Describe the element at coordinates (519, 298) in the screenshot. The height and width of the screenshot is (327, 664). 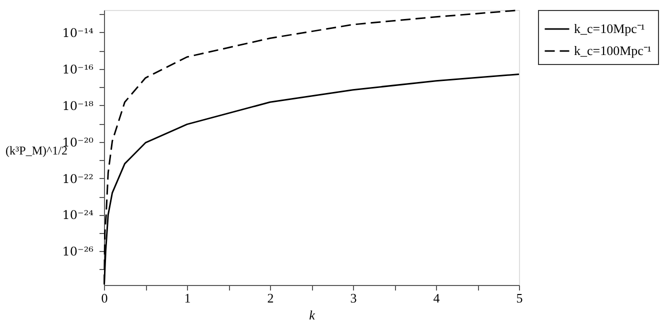
I see `x-tick-label: 5` at that location.